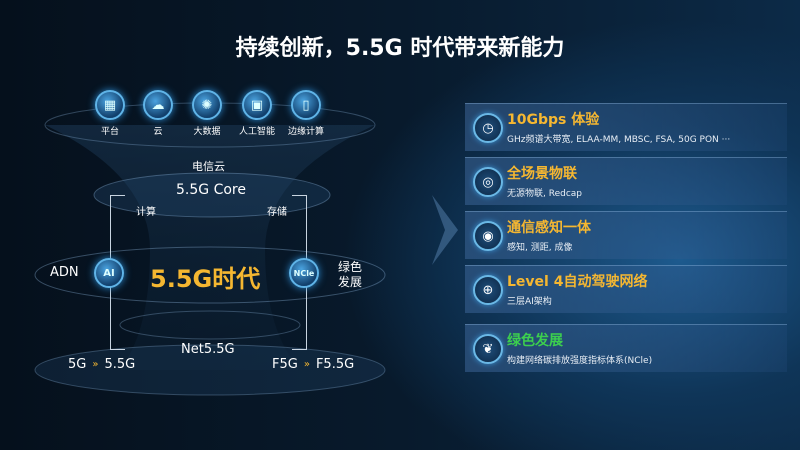  I want to click on ai-badge: AI, so click(109, 273).